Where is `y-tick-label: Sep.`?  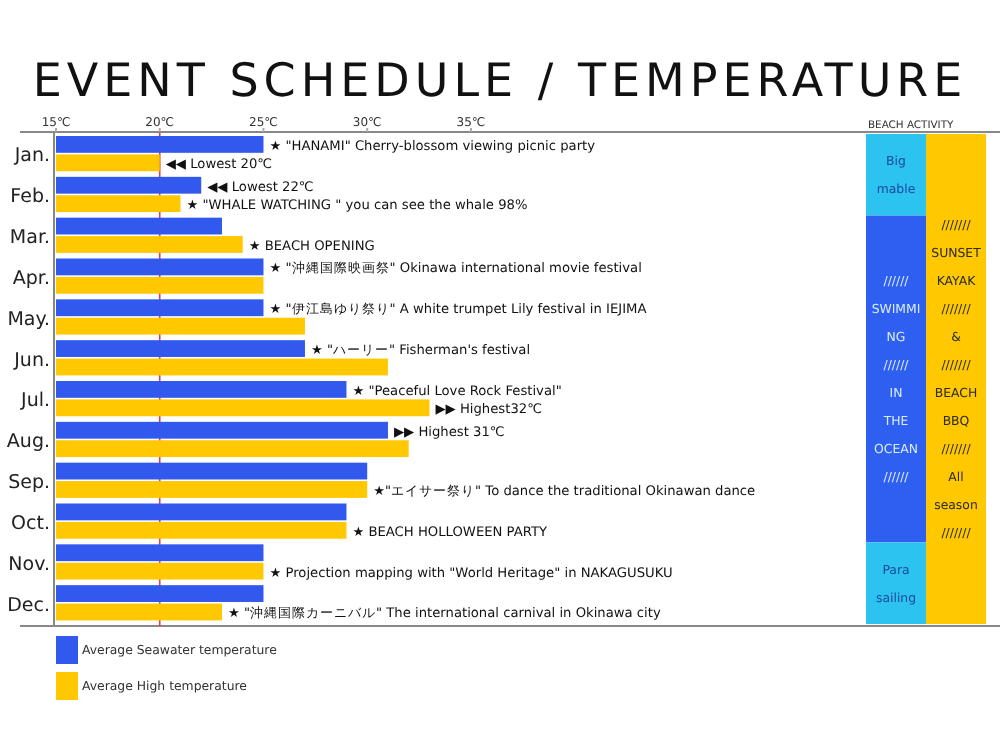
y-tick-label: Sep. is located at coordinates (29, 483).